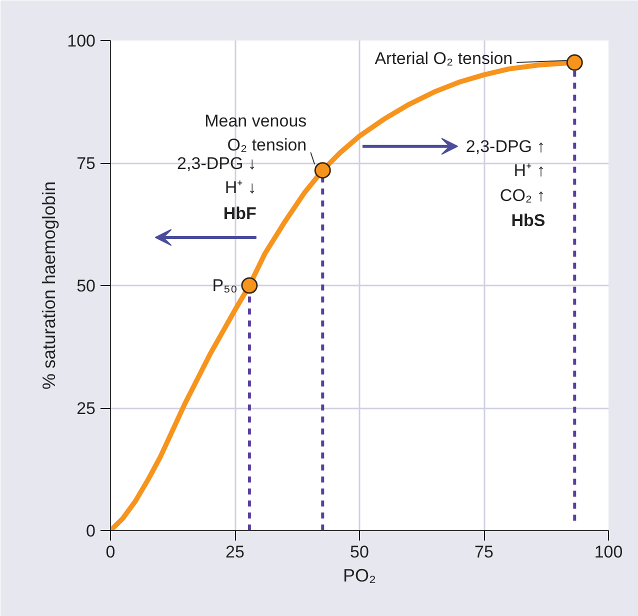 The image size is (638, 616). I want to click on x-tick-label: 100, so click(608, 552).